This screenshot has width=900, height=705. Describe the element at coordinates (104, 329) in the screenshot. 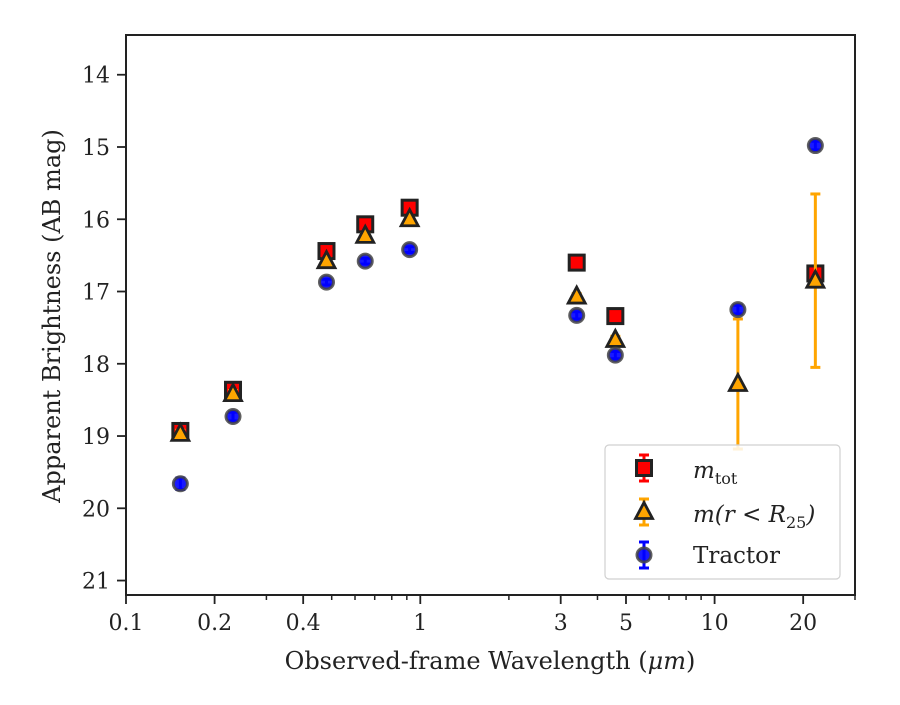

I see `y-axis-ticks: 14 15 16 17 18 19 20 21` at that location.